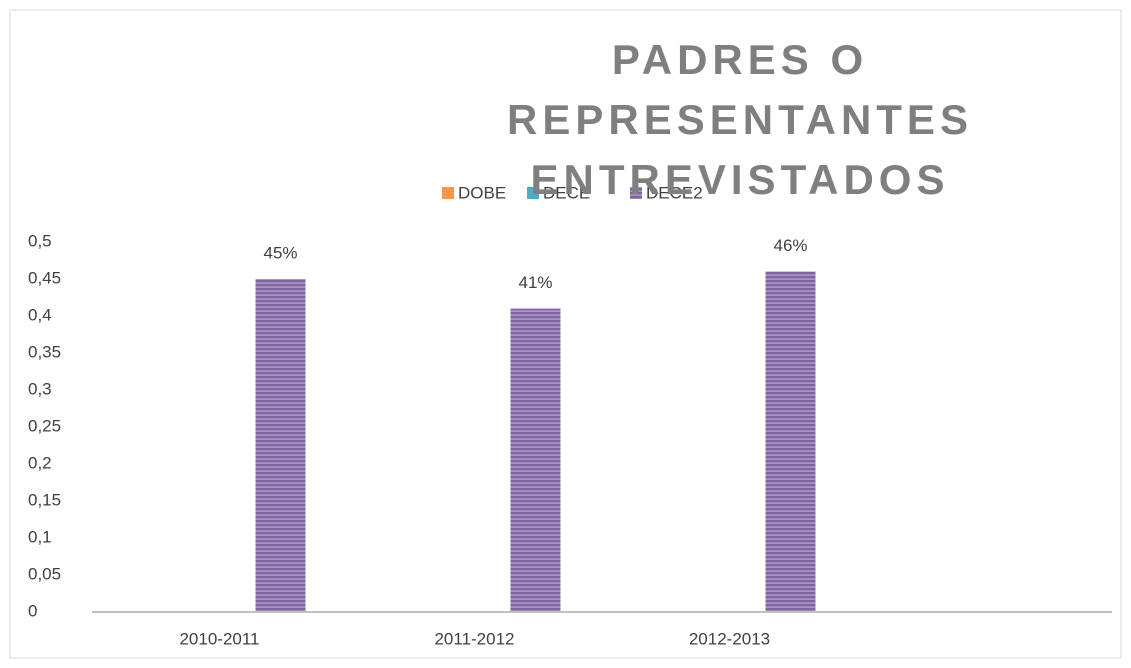  Describe the element at coordinates (40, 240) in the screenshot. I see `y-tick-label: 0,5` at that location.